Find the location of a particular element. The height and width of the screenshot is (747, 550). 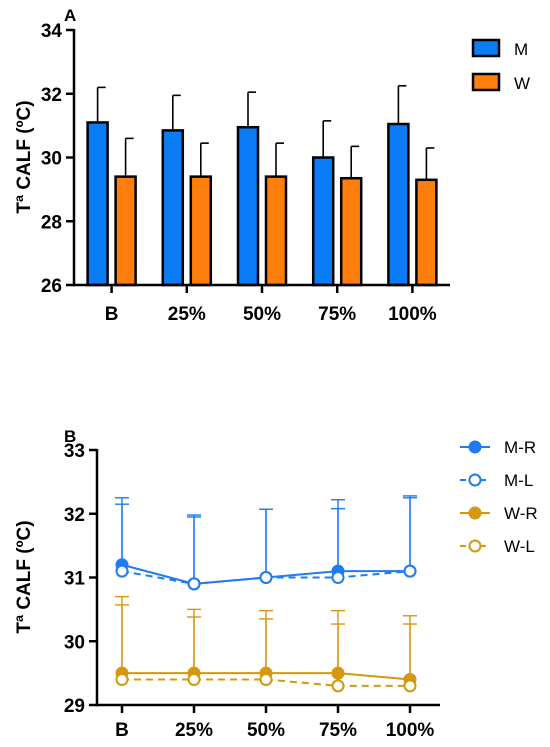

panel-a-label: A is located at coordinates (70, 15).